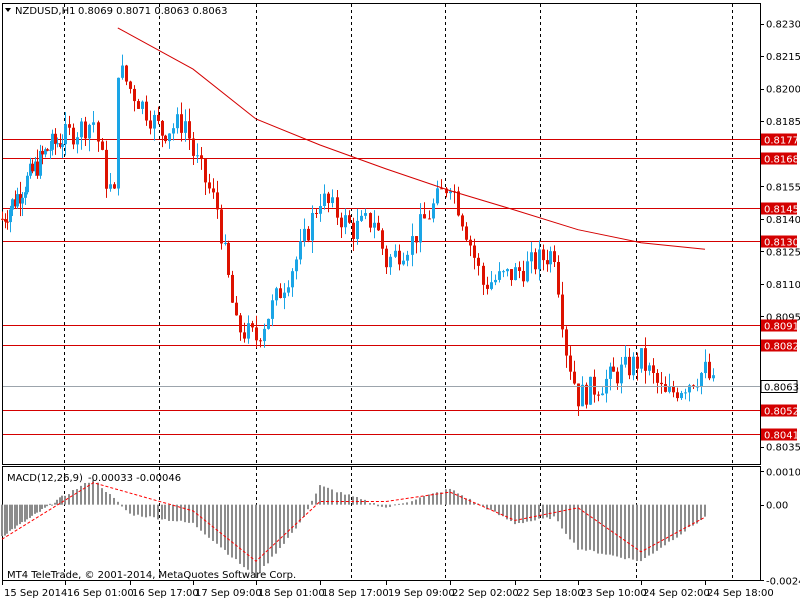  Describe the element at coordinates (781, 327) in the screenshot. I see `level-tag-text: 0.8091` at that location.